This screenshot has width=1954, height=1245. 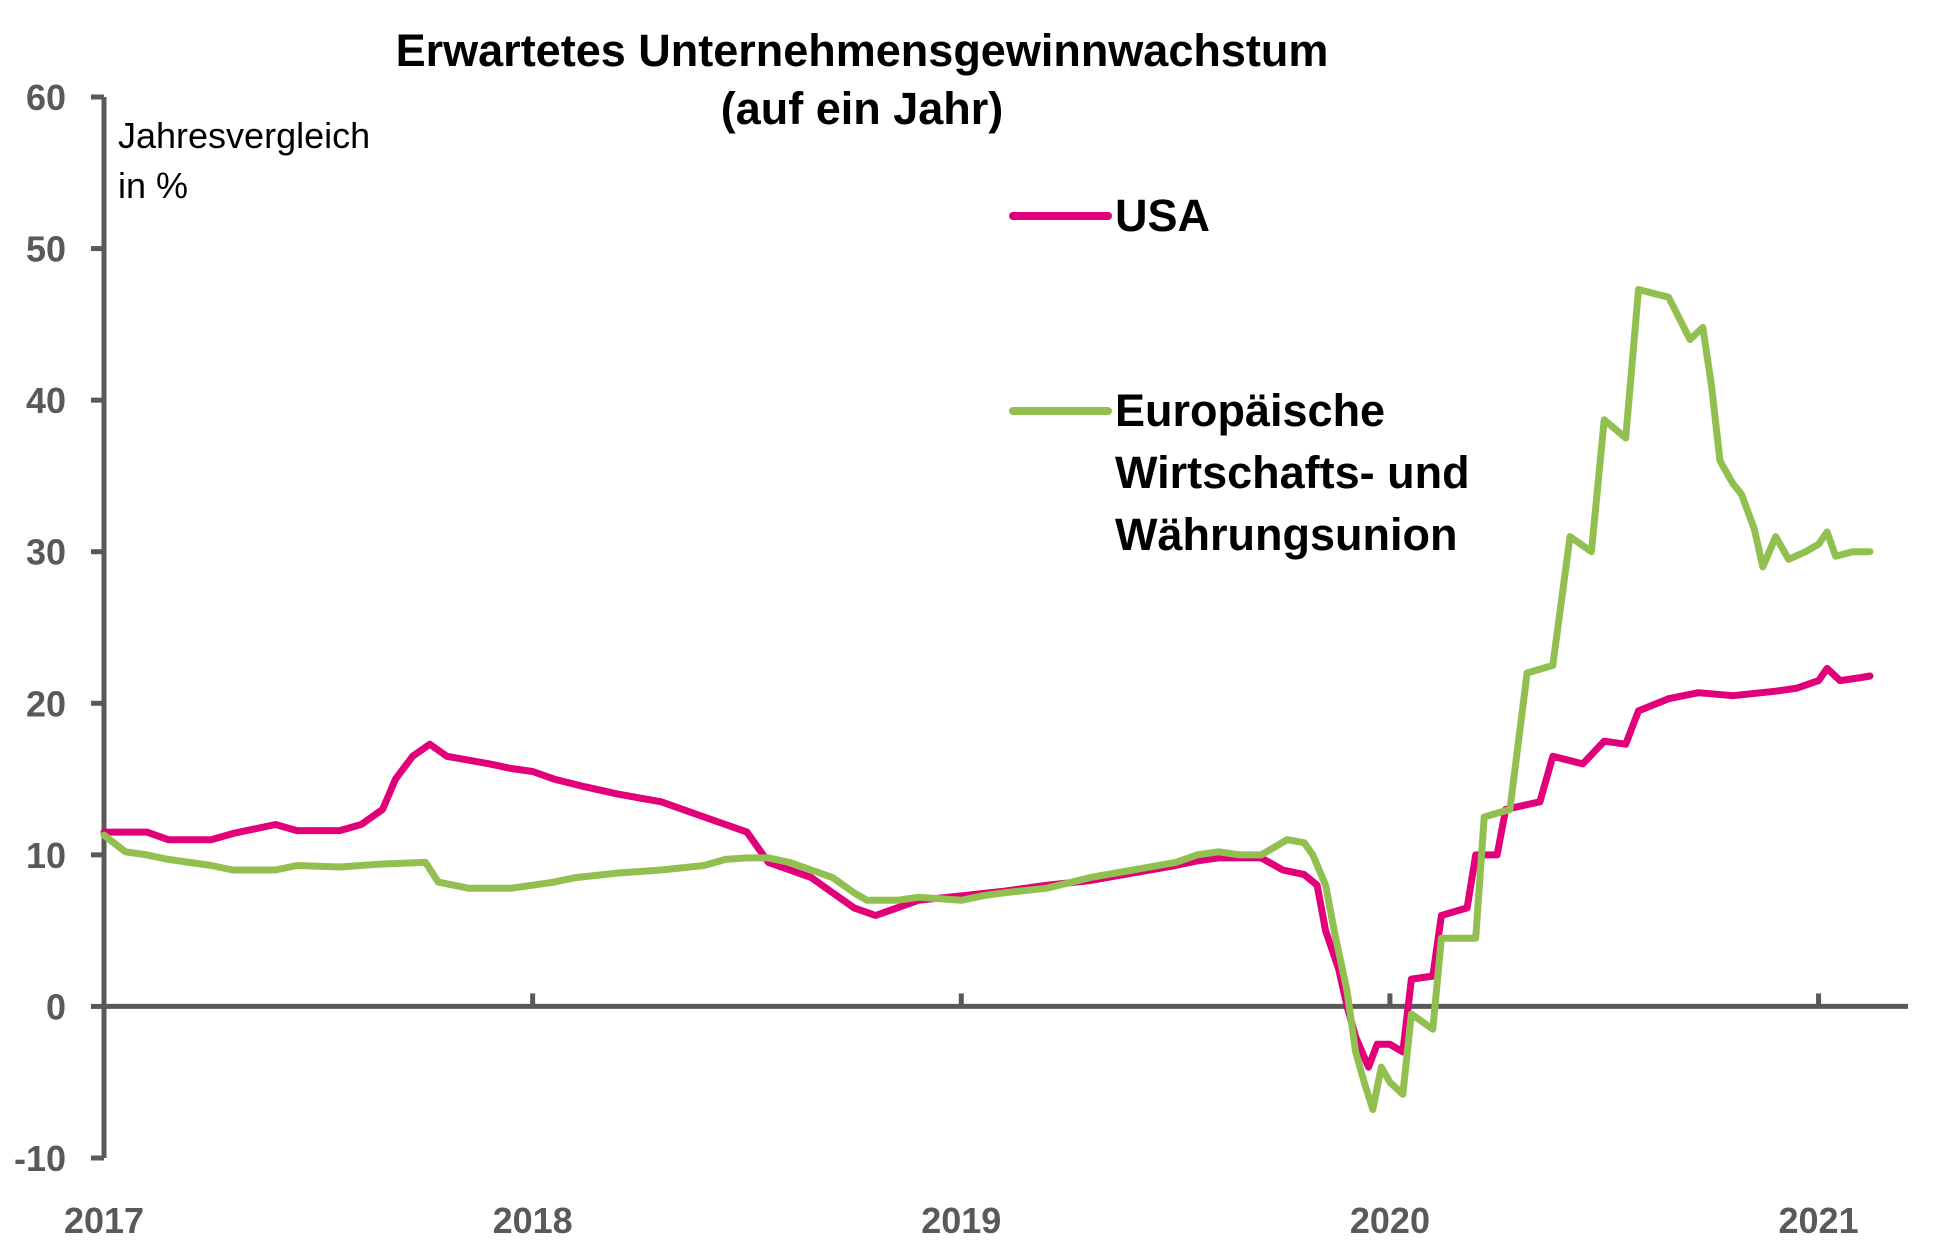 I want to click on x-tick-label: 2020, so click(x=1390, y=1220).